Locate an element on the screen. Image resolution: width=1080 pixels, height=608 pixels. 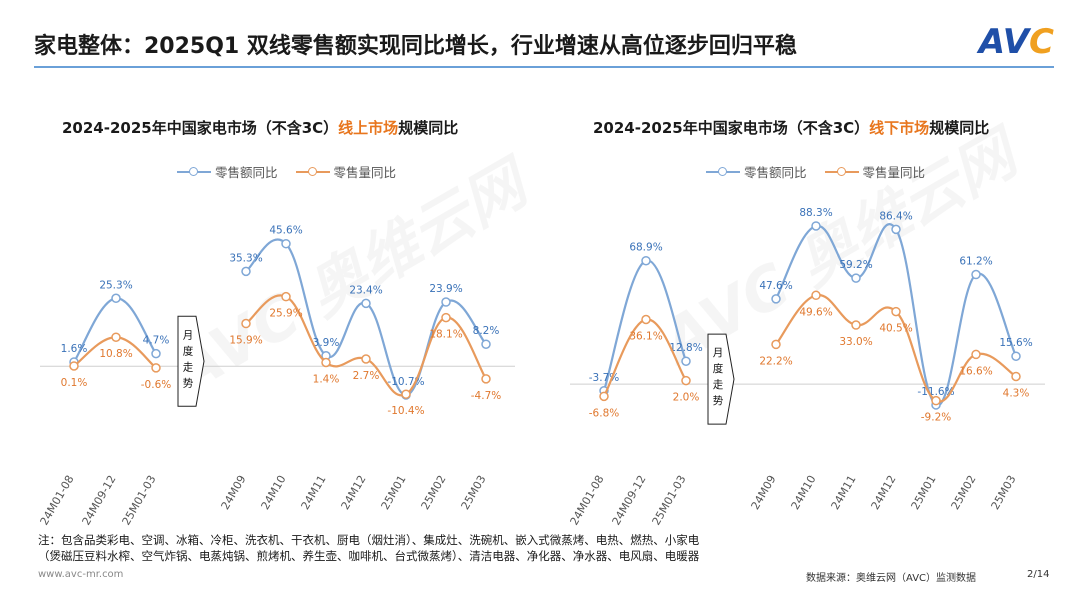
data-label-amount: 3.9% is located at coordinates (326, 343).